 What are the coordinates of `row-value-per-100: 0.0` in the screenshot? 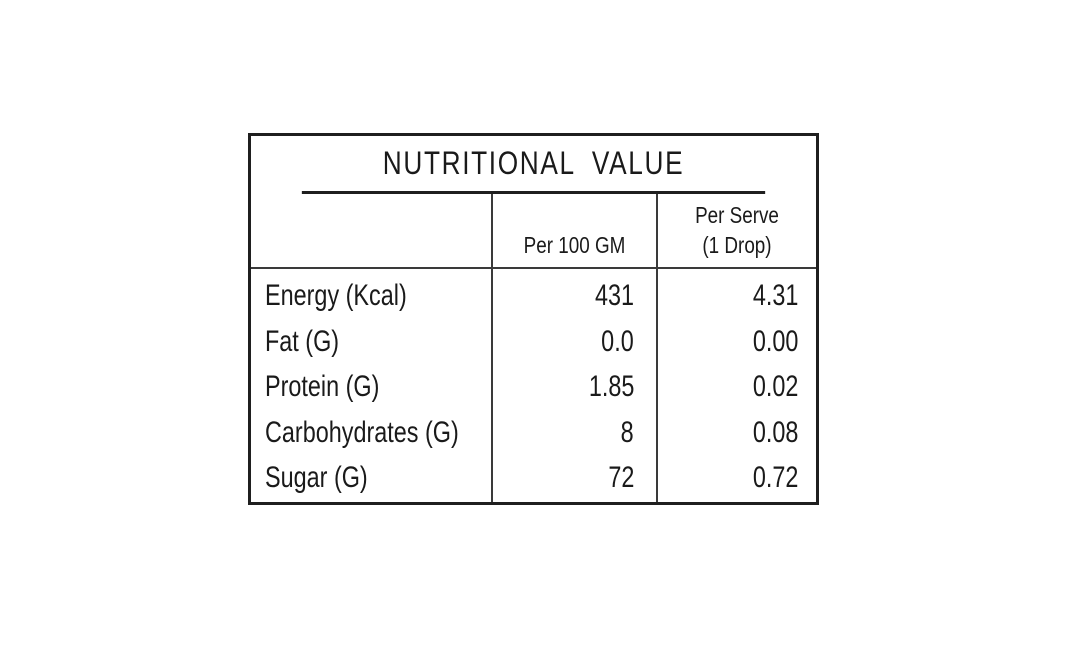 It's located at (617, 341).